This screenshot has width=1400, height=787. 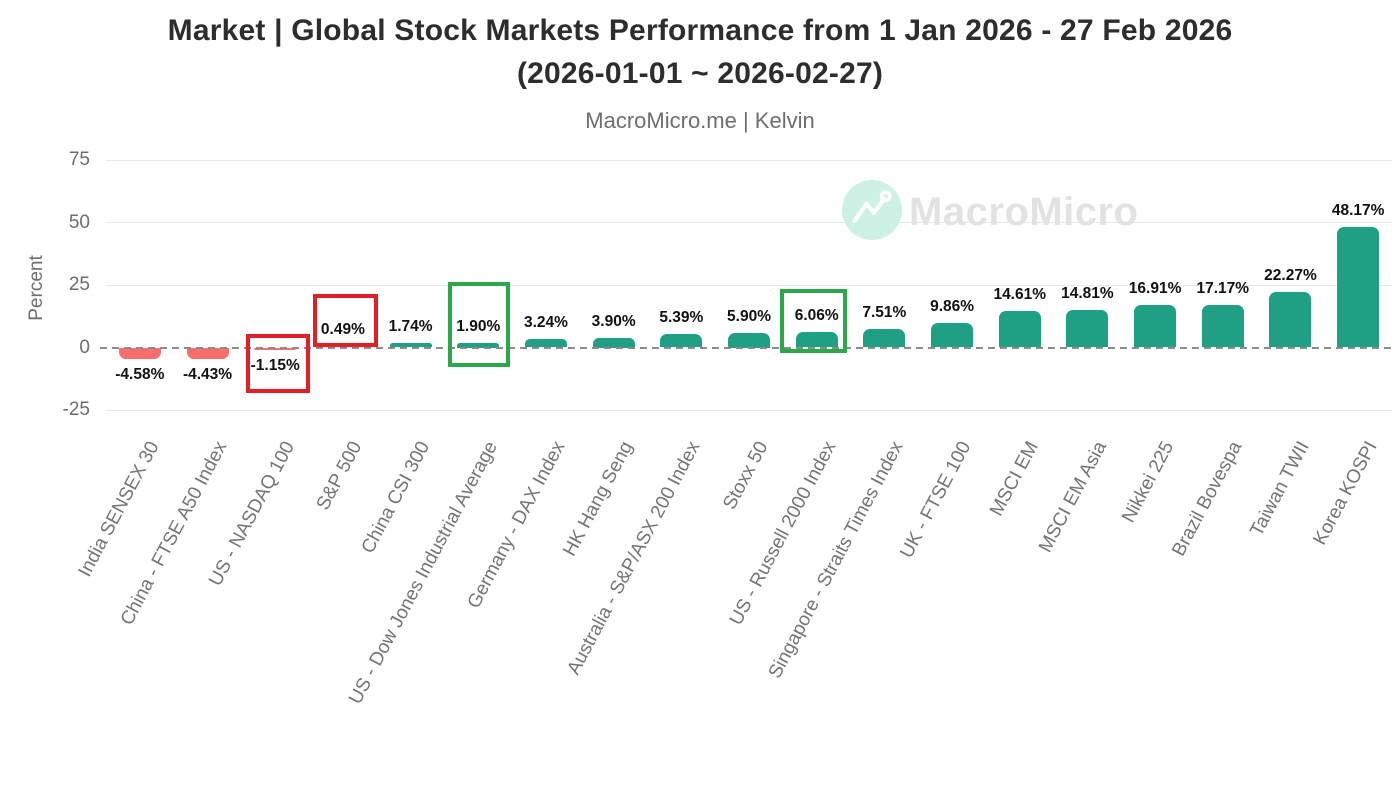 What do you see at coordinates (700, 73) in the screenshot?
I see `chart-title-line2: (2026-01-01 ~ 2026-02-27)` at bounding box center [700, 73].